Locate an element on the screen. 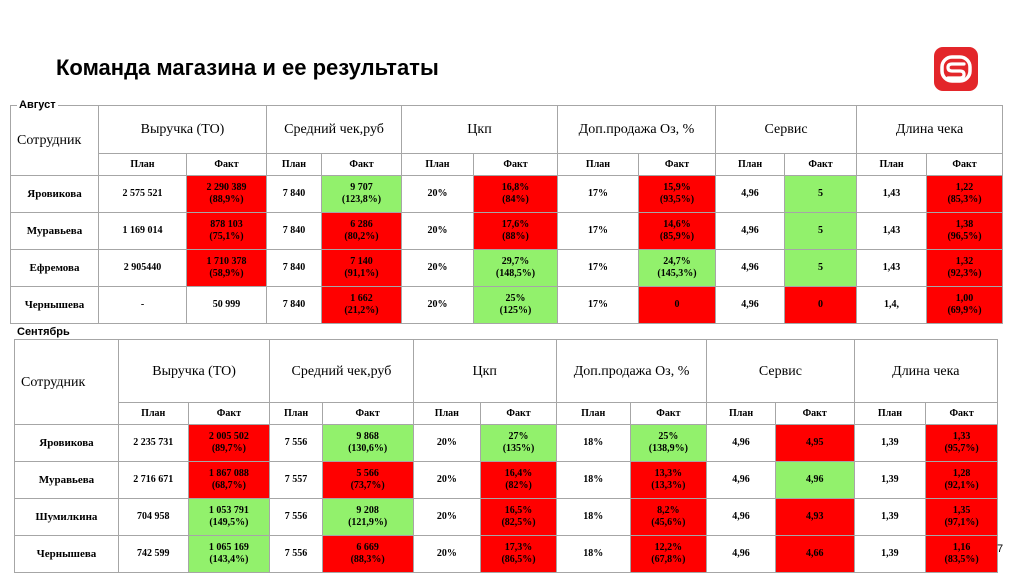 The width and height of the screenshot is (1024, 576). fact-cell: 16,4% (82%) is located at coordinates (518, 480).